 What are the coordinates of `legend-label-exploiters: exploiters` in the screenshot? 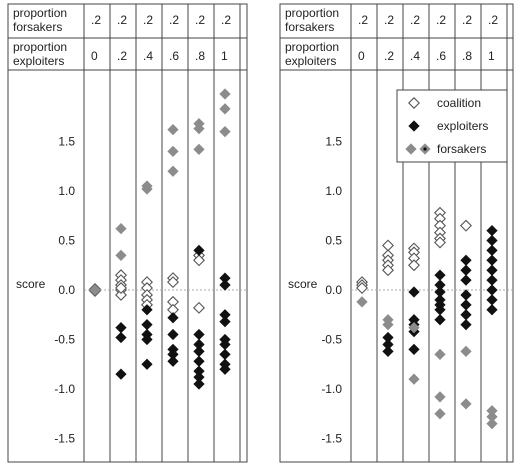 It's located at (462, 126).